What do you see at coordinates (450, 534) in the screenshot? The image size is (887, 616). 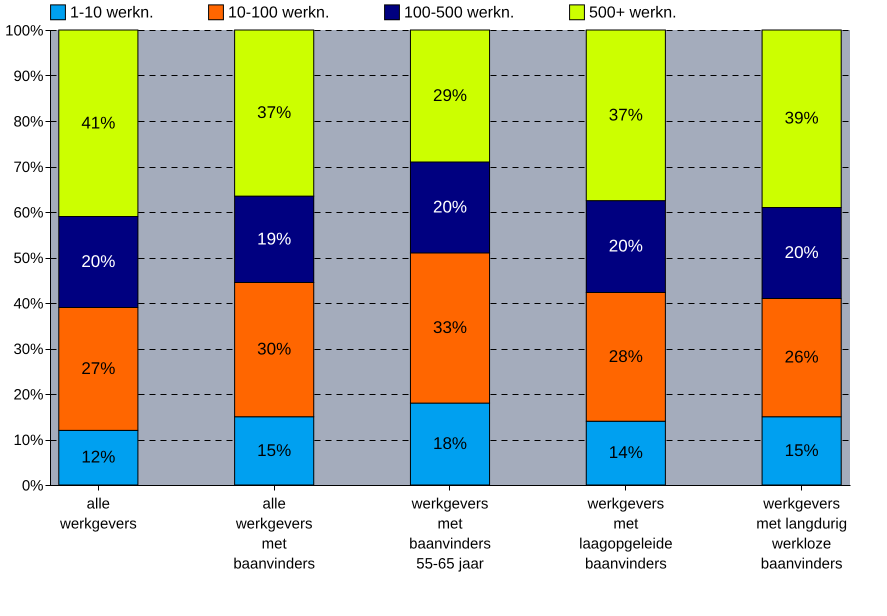 I see `x-tick-label: werkgevers met baanvinders 55-65 jaar` at bounding box center [450, 534].